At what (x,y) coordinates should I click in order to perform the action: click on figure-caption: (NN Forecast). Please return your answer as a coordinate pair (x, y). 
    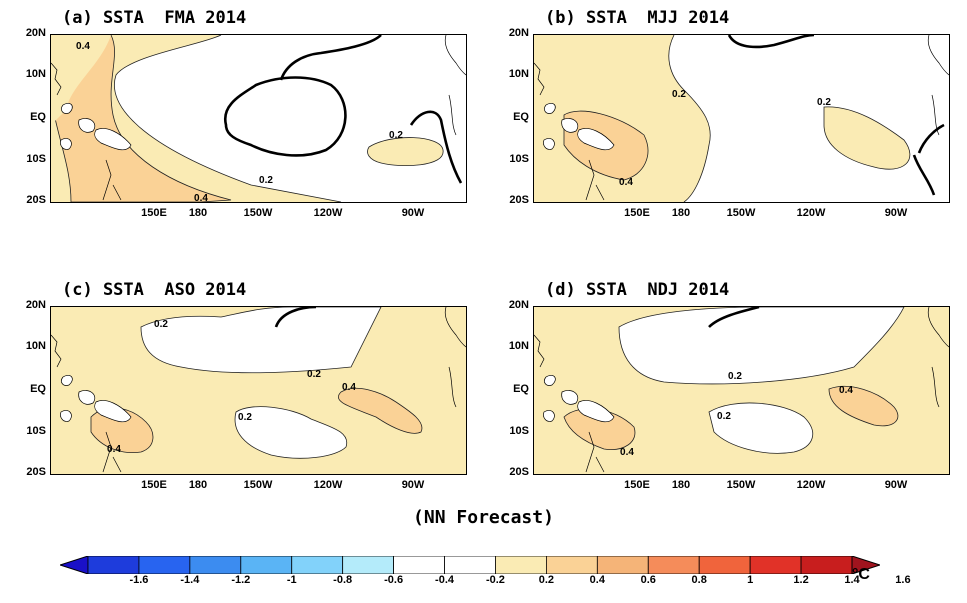
    Looking at the image, I should click on (483, 517).